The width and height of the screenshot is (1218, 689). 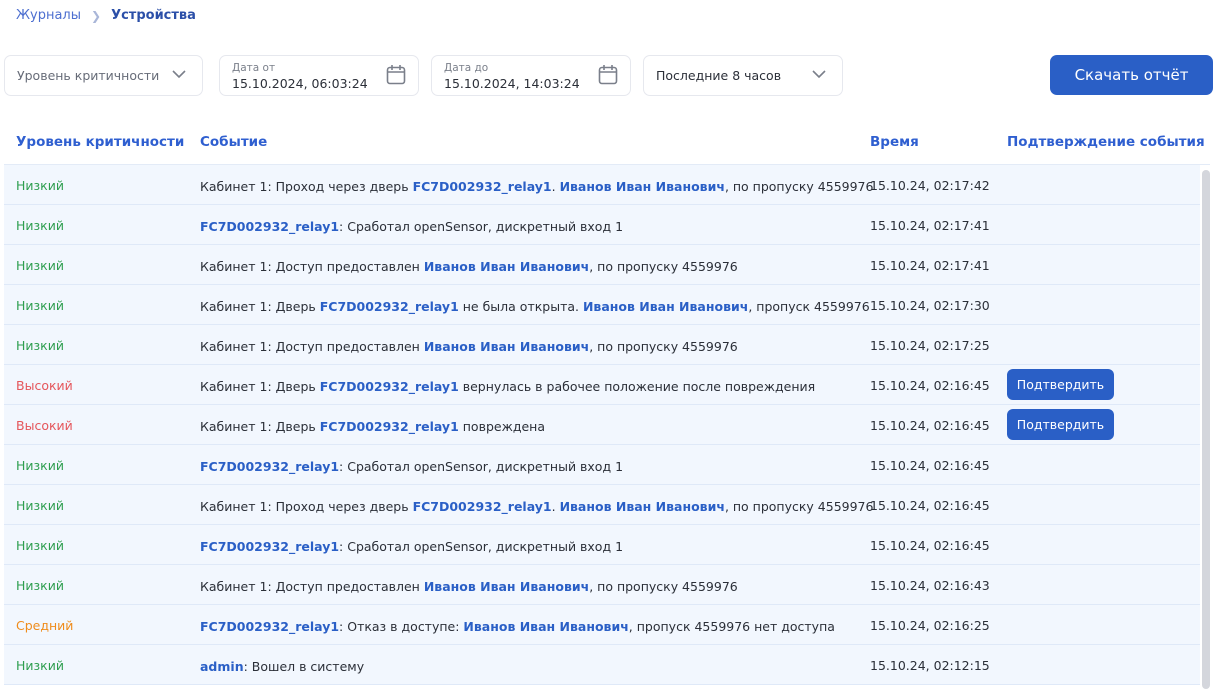 I want to click on event-text-part: Кабинет 1: Проход через дверь, so click(x=306, y=186).